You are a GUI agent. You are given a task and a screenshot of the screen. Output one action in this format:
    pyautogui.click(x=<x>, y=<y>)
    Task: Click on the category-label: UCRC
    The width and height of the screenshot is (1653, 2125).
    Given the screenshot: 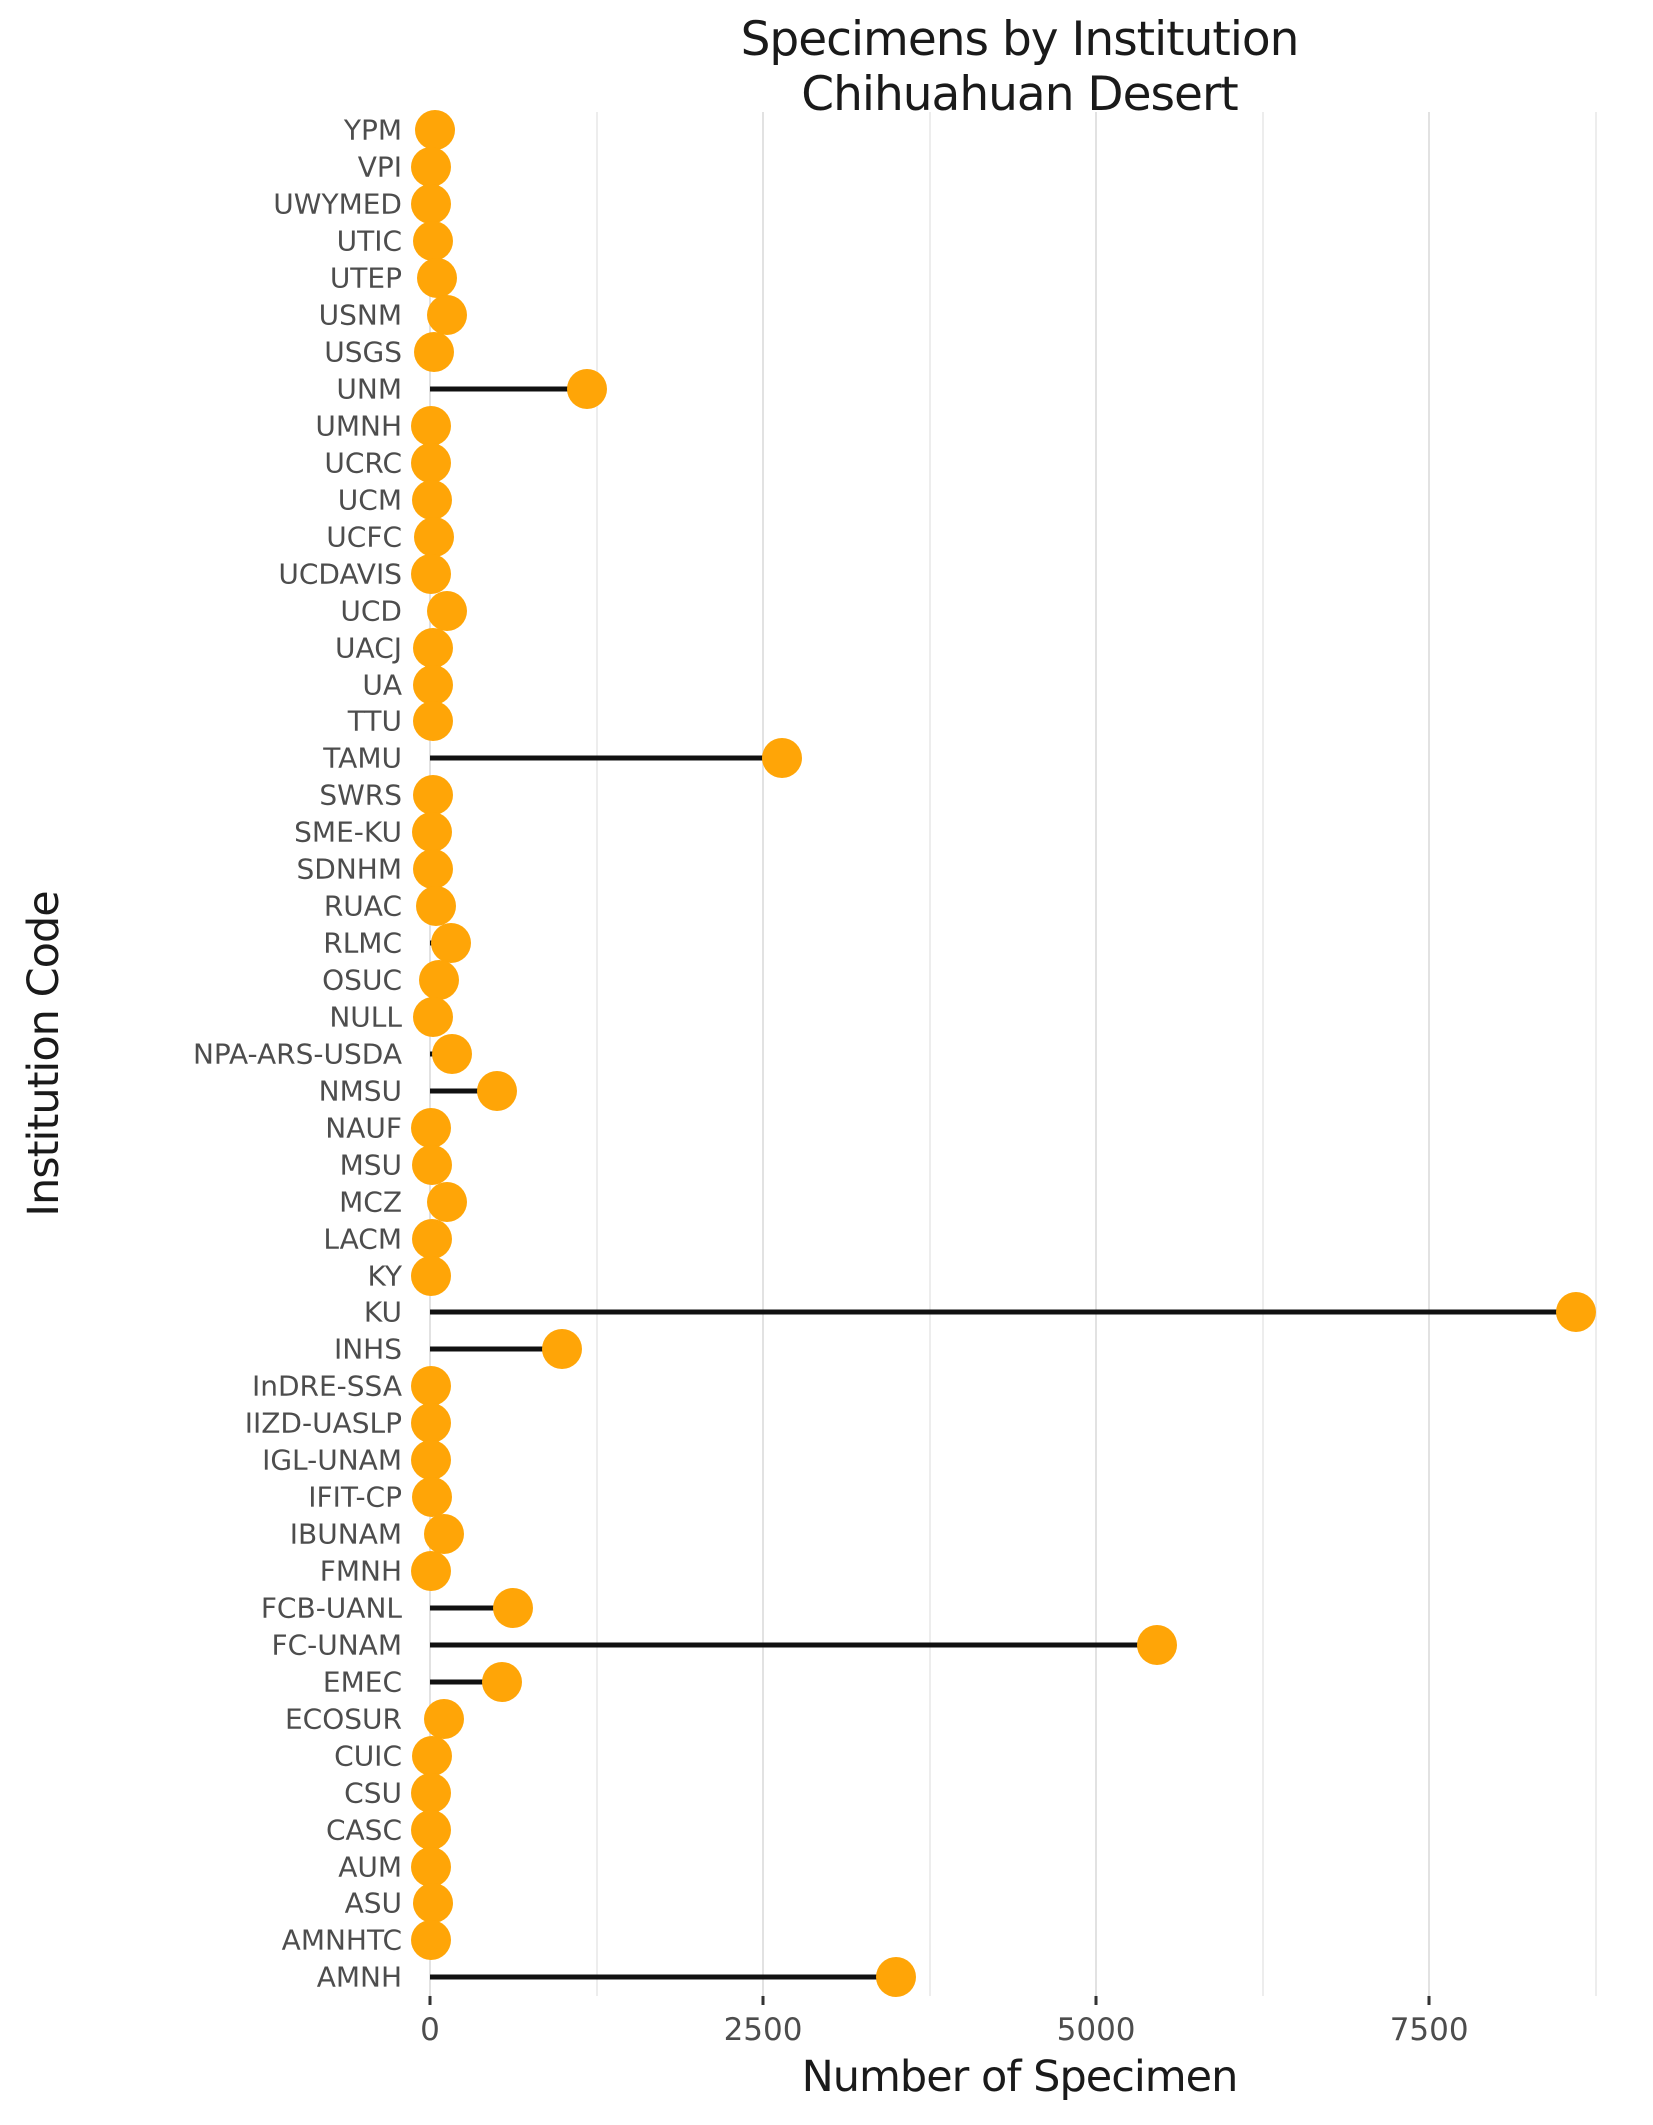 What is the action you would take?
    pyautogui.click(x=363, y=463)
    